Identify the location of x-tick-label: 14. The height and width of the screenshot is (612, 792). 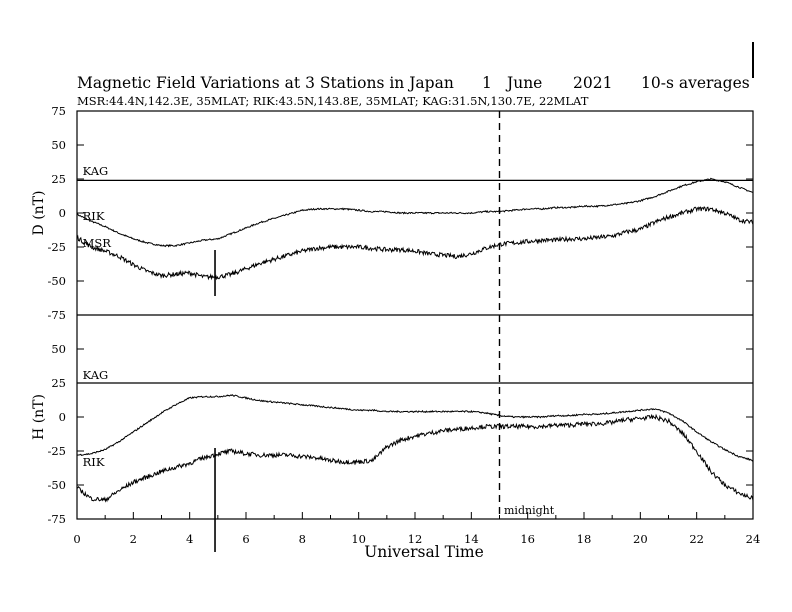
(471, 539).